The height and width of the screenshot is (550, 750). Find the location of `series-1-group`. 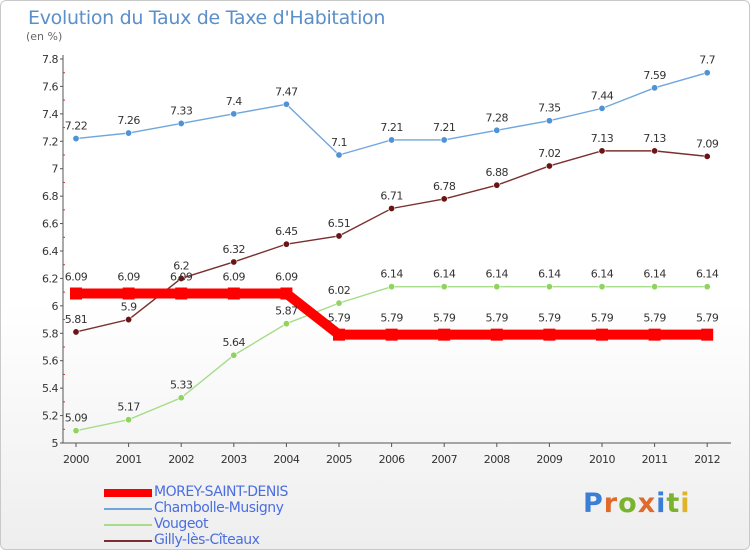

series-1-group is located at coordinates (391, 114).